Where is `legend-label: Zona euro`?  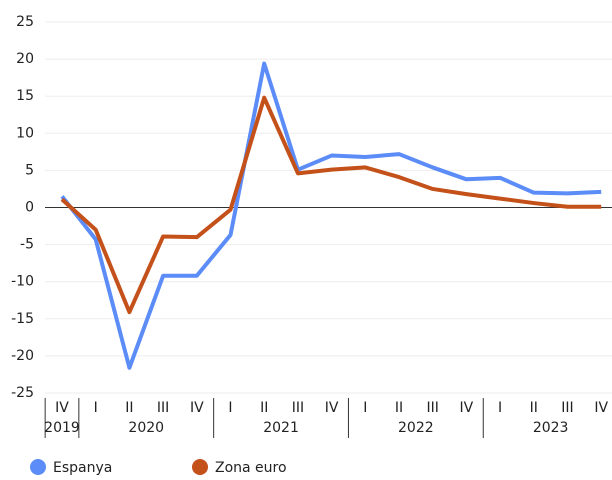
legend-label: Zona euro is located at coordinates (251, 468).